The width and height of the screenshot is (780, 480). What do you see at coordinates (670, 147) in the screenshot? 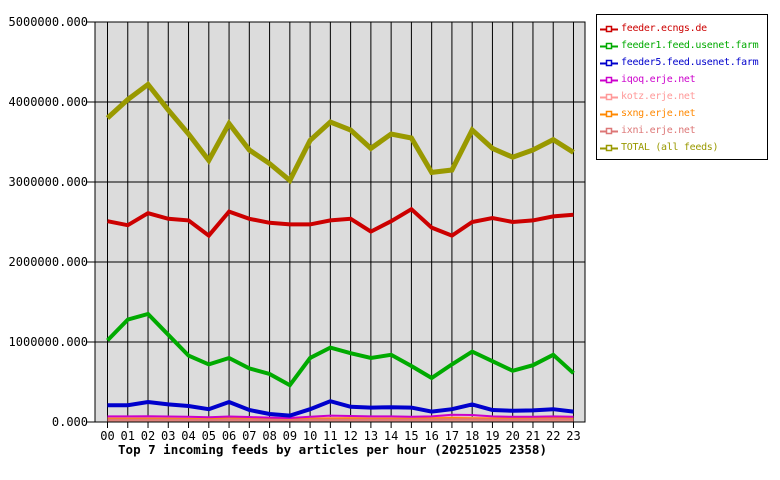
I see `legend-item-label: TOTAL (all feeds)` at bounding box center [670, 147].